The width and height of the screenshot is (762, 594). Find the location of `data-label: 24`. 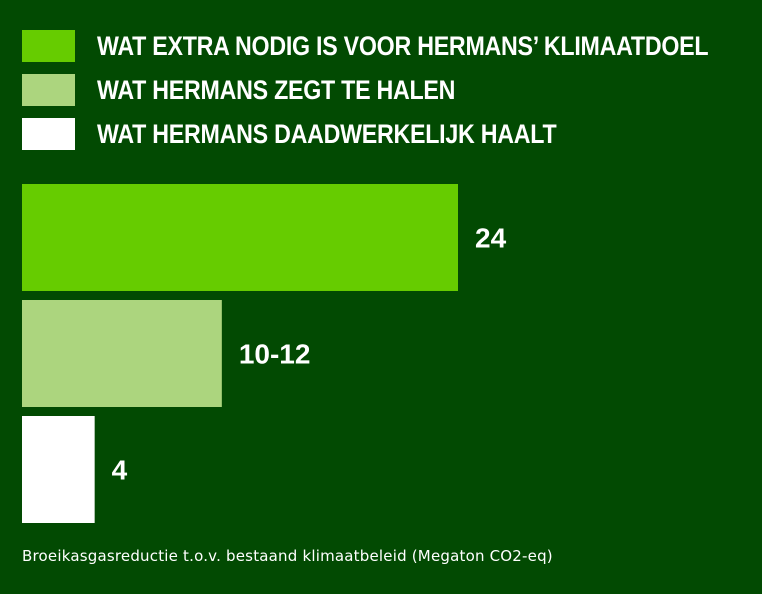

data-label: 24 is located at coordinates (491, 238).